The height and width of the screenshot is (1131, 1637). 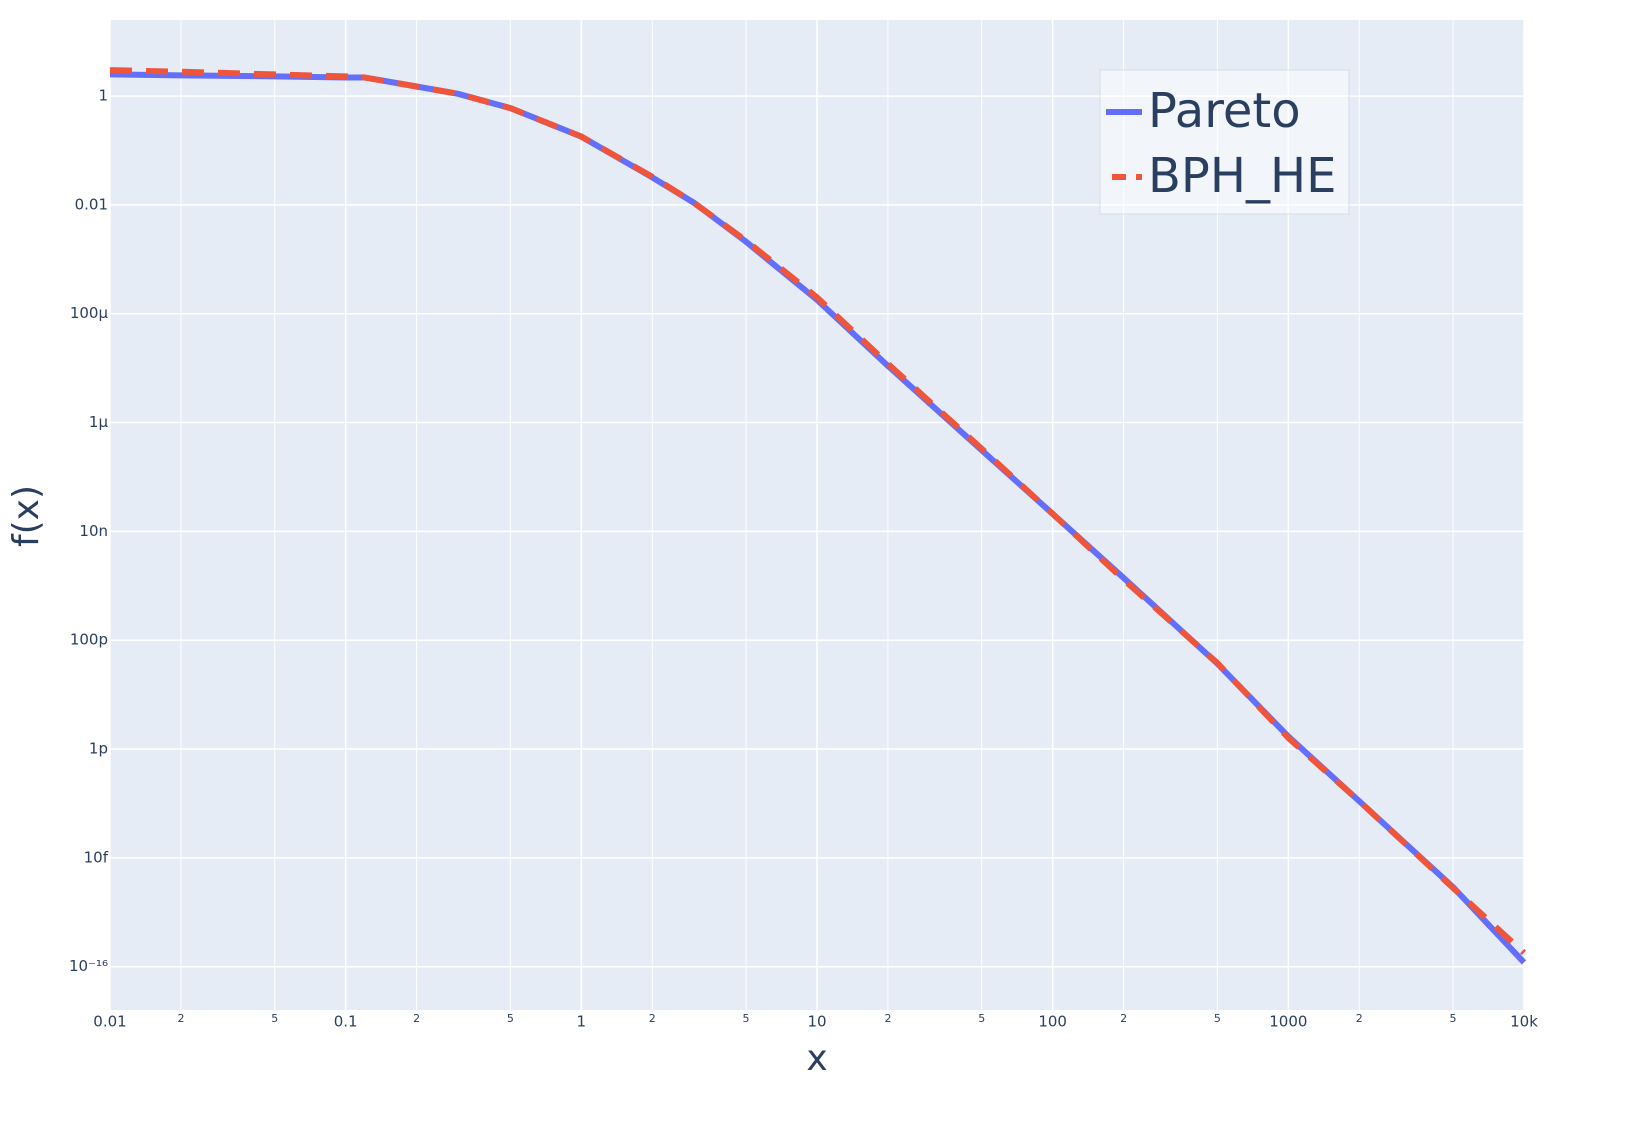 I want to click on x-tick-label: 1000, so click(x=1288, y=1022).